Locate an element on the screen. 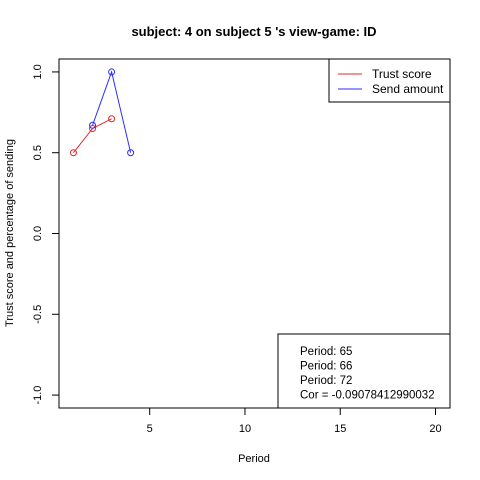  y-tick-label: 0.0 is located at coordinates (38, 233).